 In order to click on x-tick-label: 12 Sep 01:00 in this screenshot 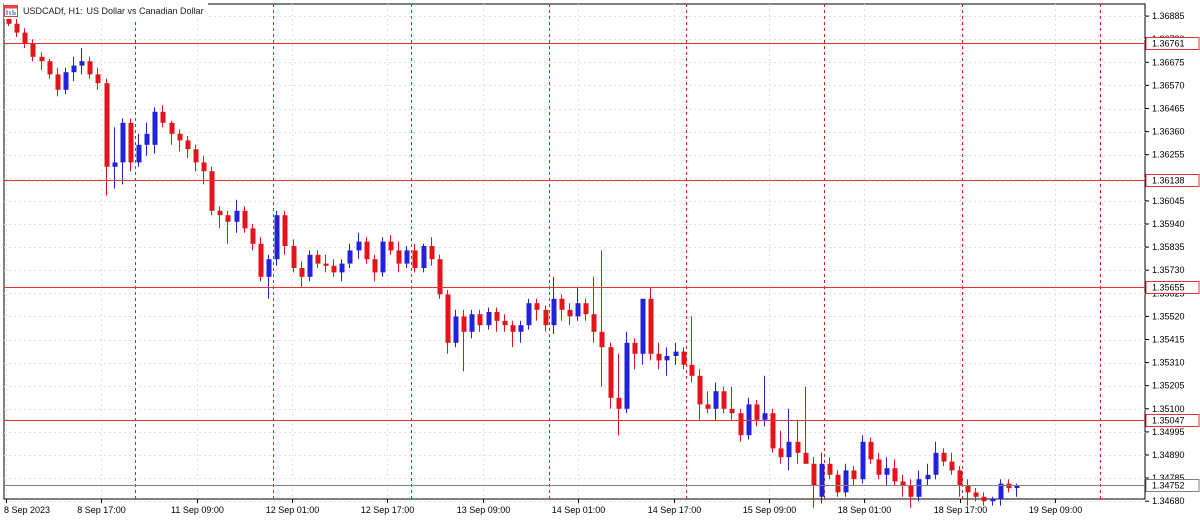, I will do `click(293, 510)`.